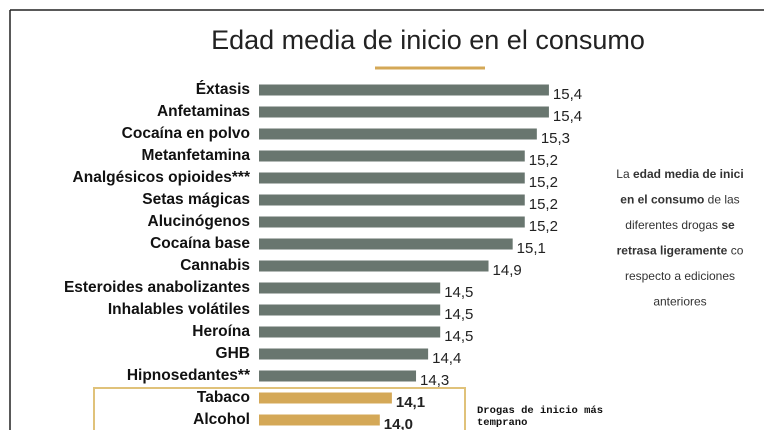 The height and width of the screenshot is (430, 764). I want to click on category-label: Tabaco, so click(223, 397).